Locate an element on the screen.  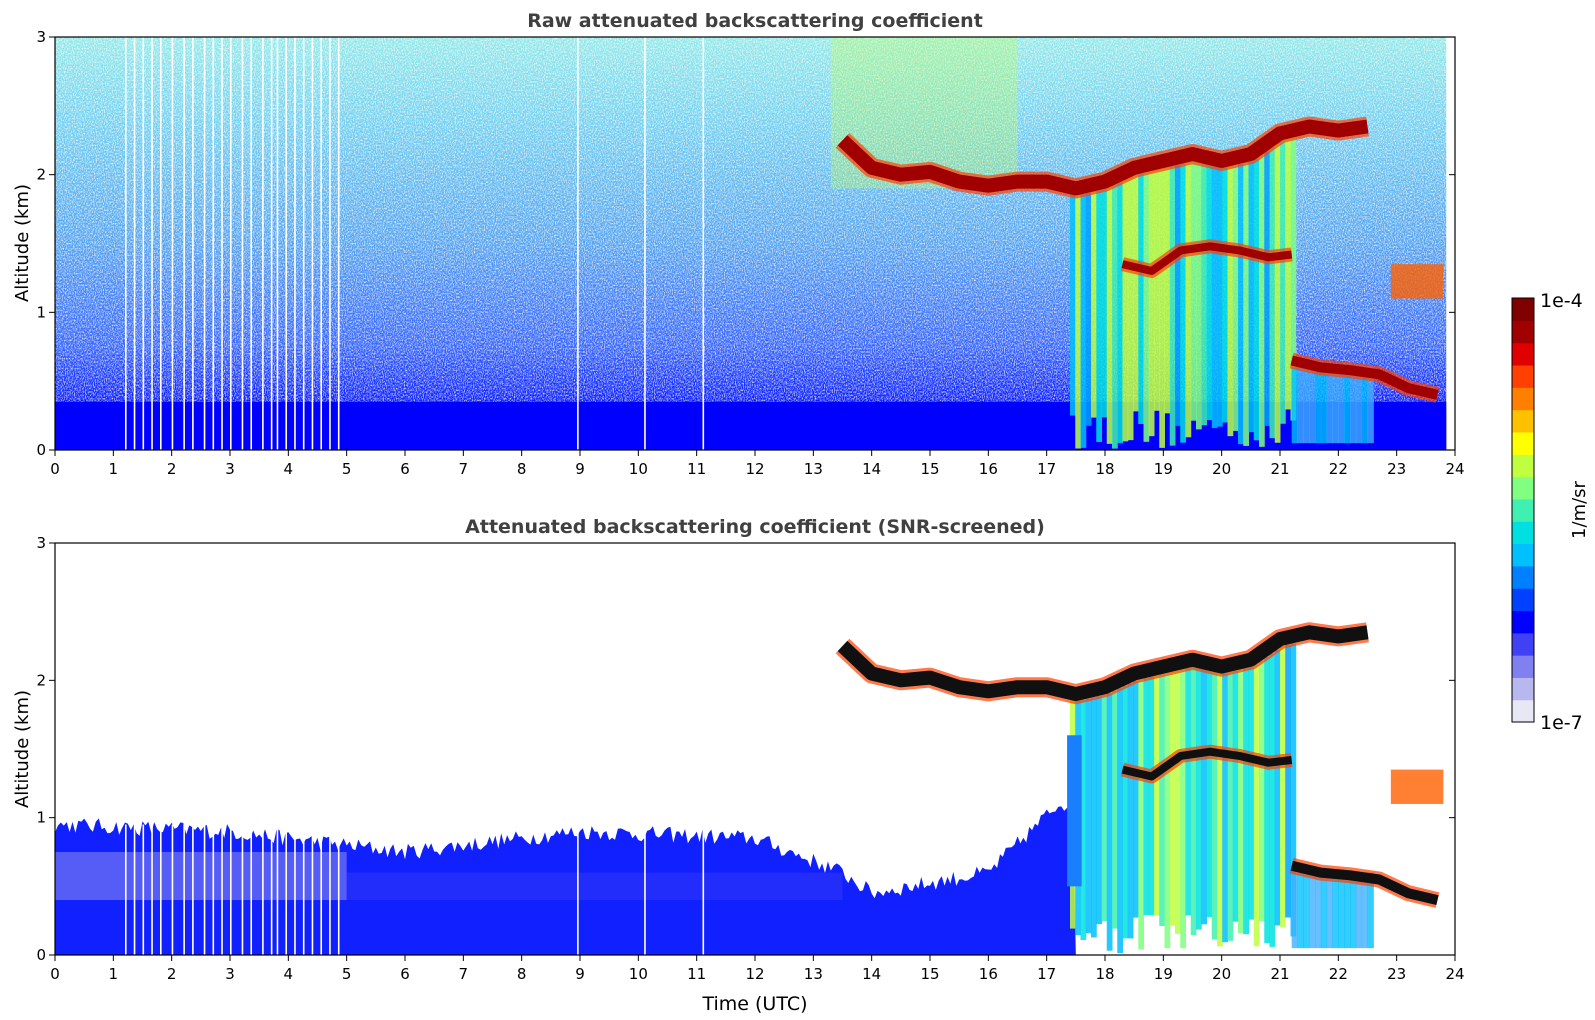
colorbar-max-label: 1e-4 is located at coordinates (1561, 301).